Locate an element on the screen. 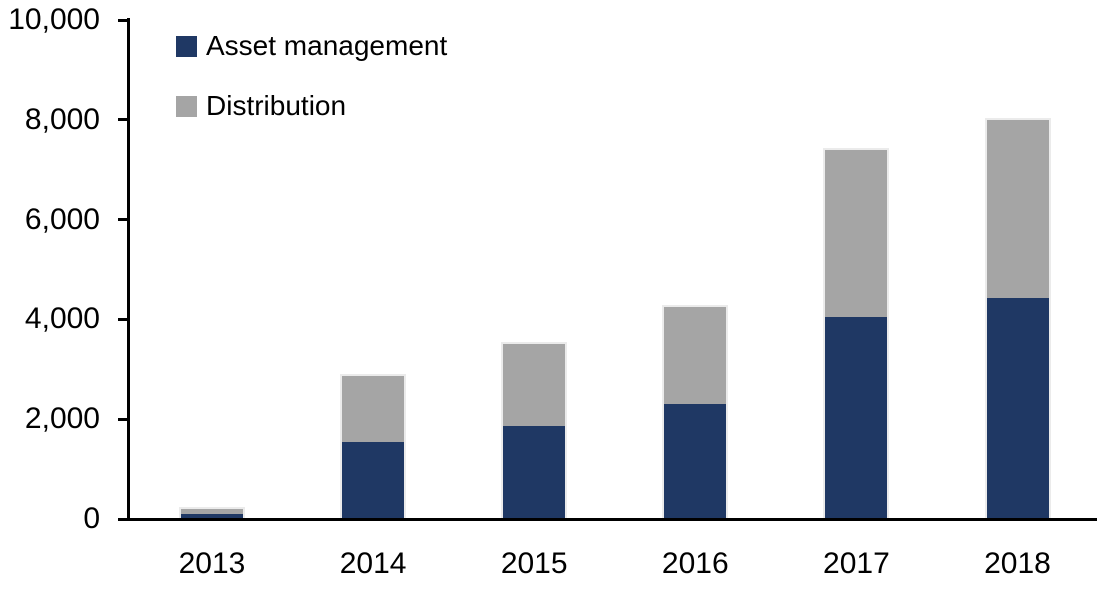 Image resolution: width=1102 pixels, height=594 pixels. legend-swatch-distribution-icon is located at coordinates (186, 106).